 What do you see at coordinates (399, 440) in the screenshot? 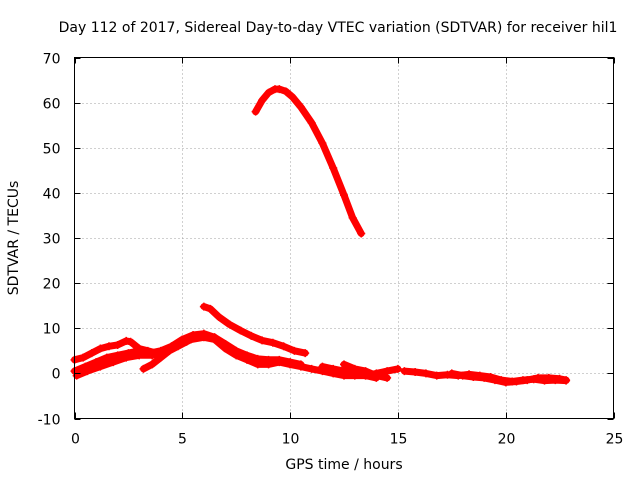
I see `x-tick-label: 15` at bounding box center [399, 440].